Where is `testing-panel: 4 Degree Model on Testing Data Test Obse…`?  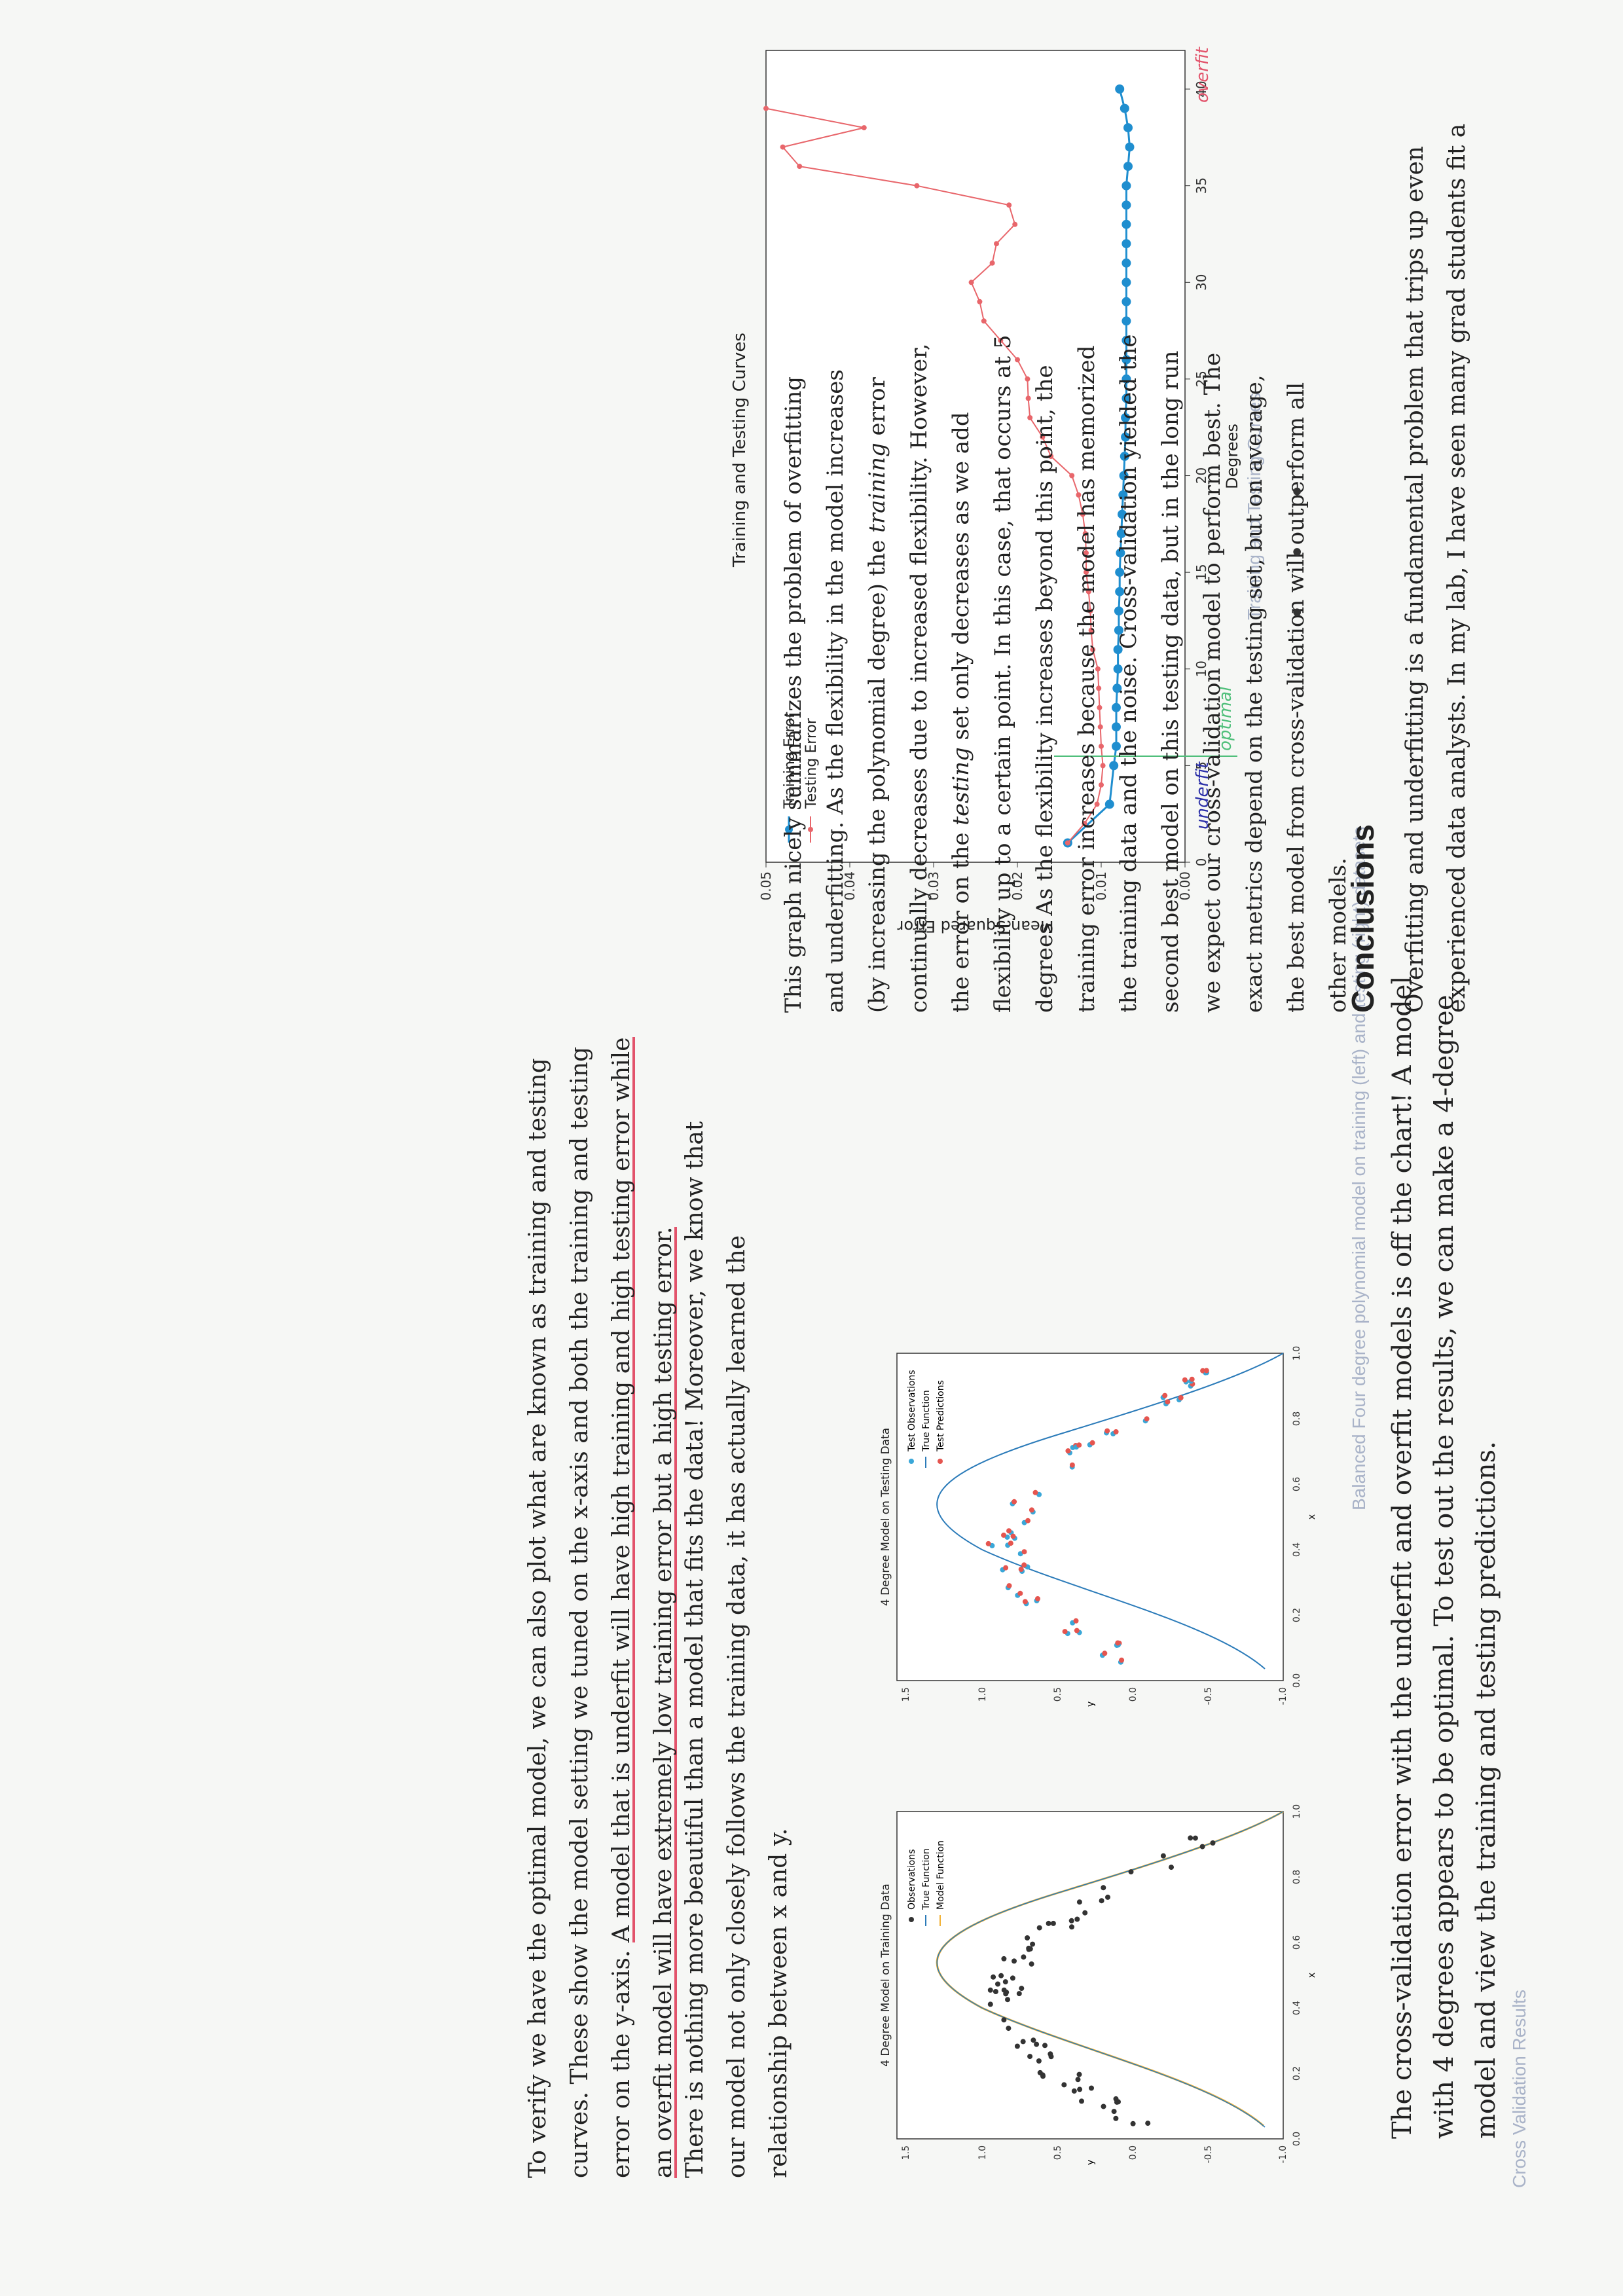
testing-panel: 4 Degree Model on Testing Data Test Obse… is located at coordinates (1098, 1526).